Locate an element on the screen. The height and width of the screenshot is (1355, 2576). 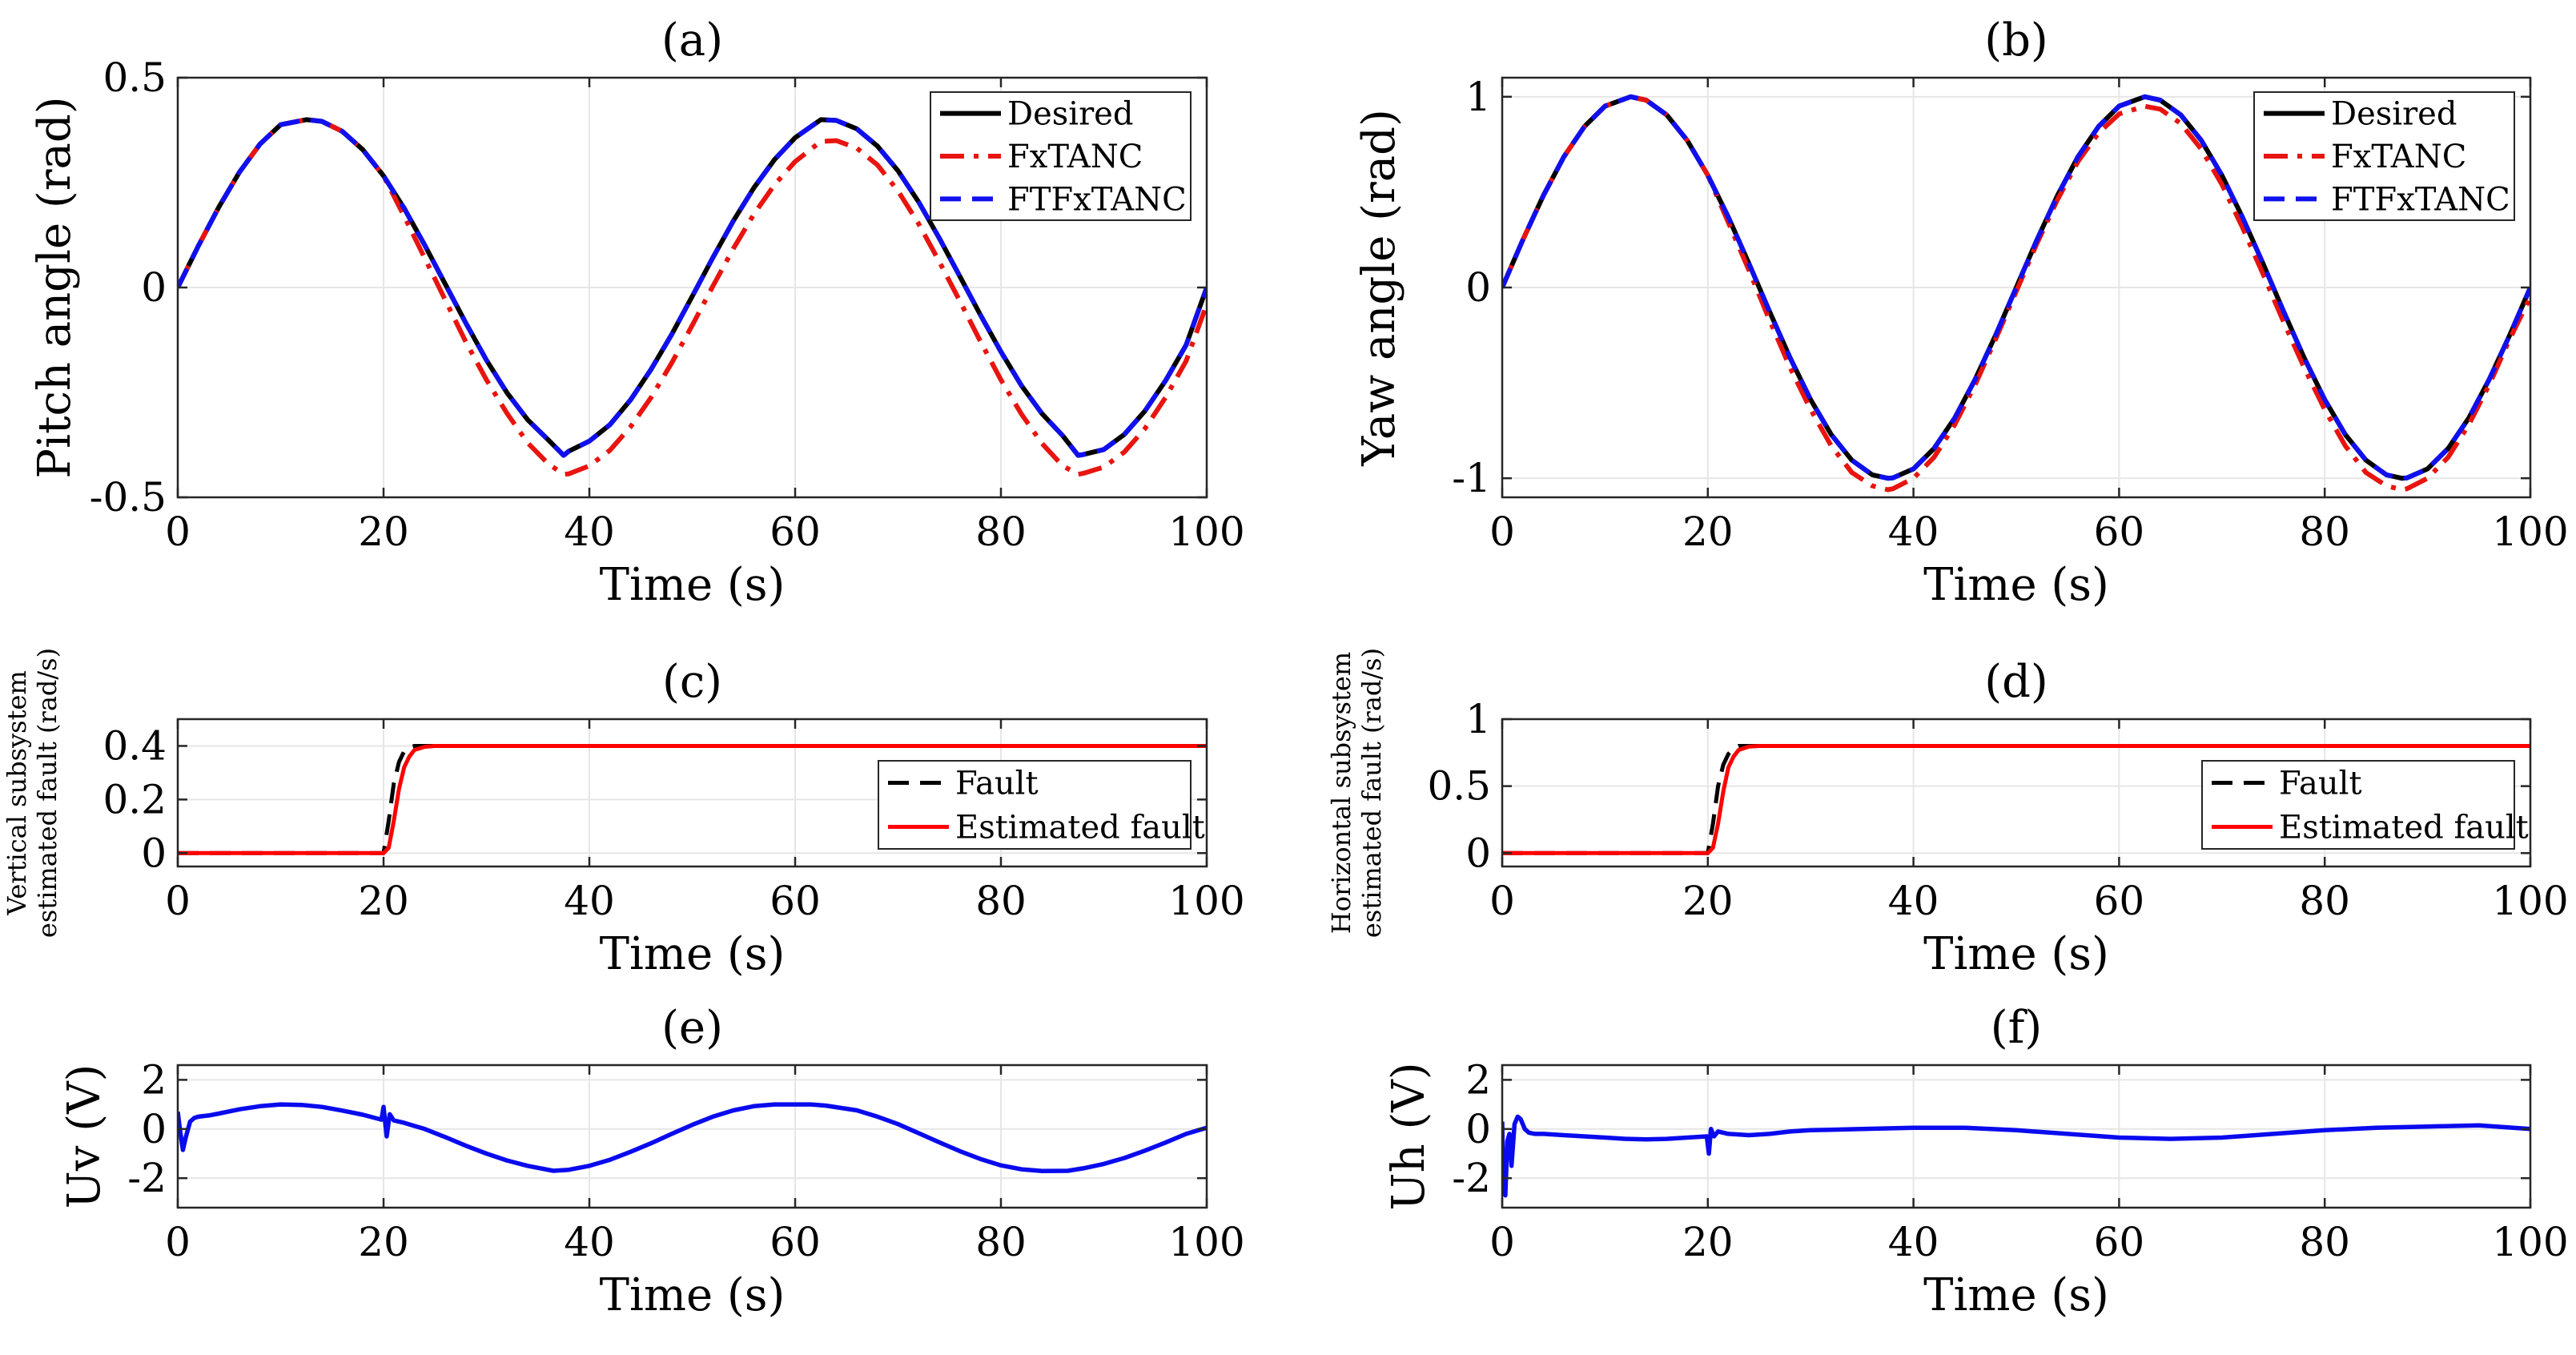
plot-area is located at coordinates (692, 1136).